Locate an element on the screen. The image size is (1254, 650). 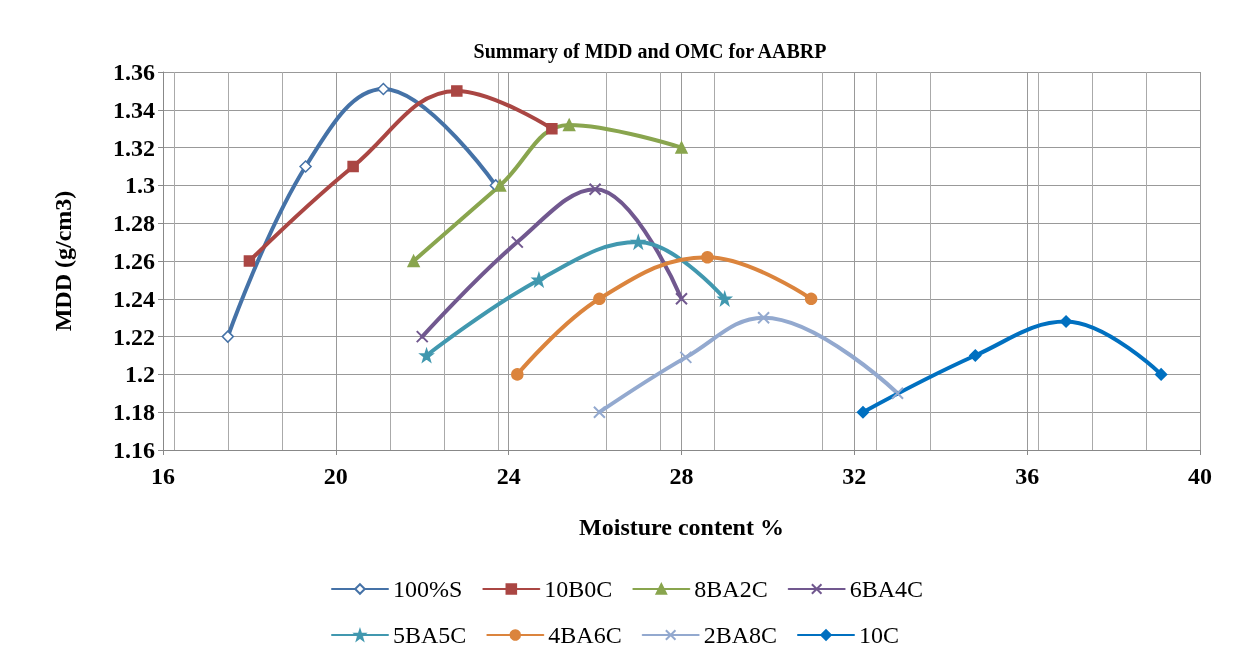
y-tick-label: 1.22 is located at coordinates (134, 336).